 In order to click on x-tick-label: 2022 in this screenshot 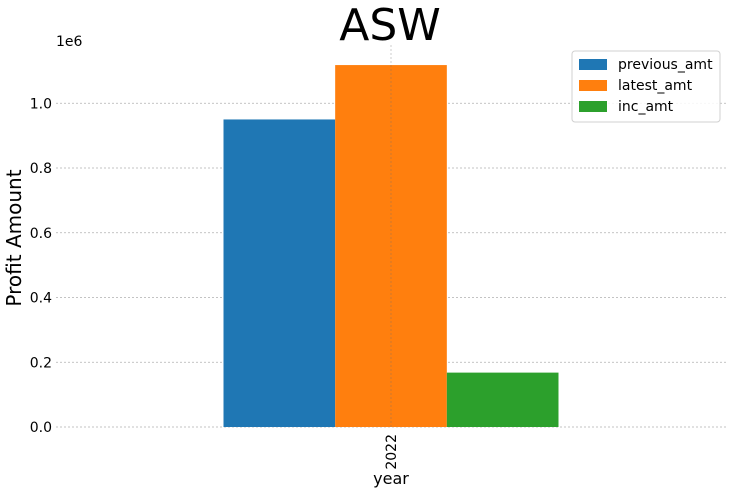, I will do `click(392, 452)`.